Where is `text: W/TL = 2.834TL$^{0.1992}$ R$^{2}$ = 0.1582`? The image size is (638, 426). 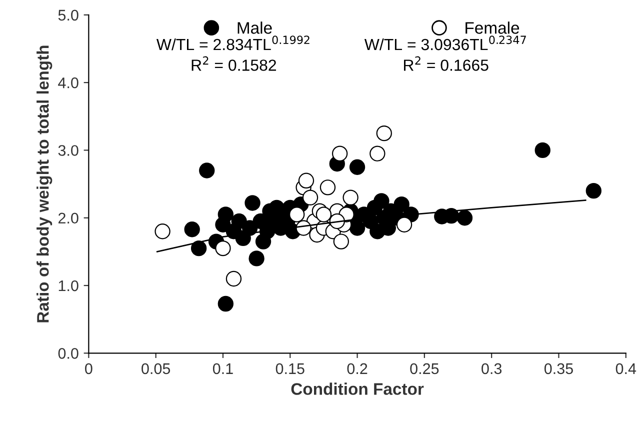 text: W/TL = 2.834TL$^{0.1992}$ R$^{2}$ = 0.1582 is located at coordinates (233, 53).